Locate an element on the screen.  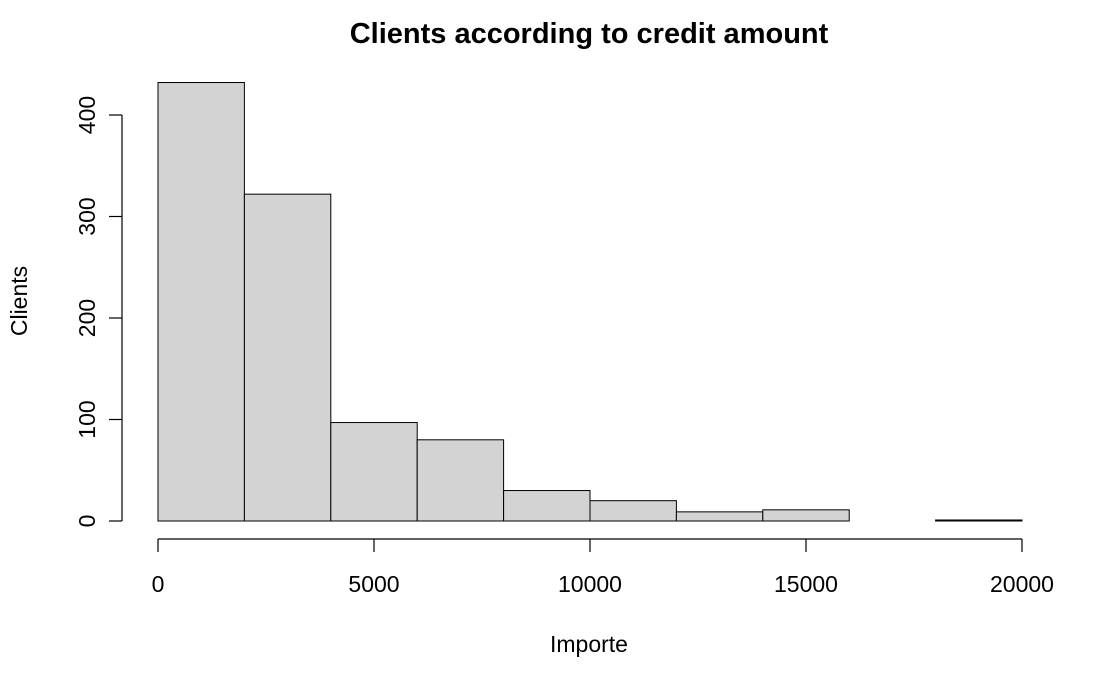
chart-title: Clients according to credit amount is located at coordinates (589, 34).